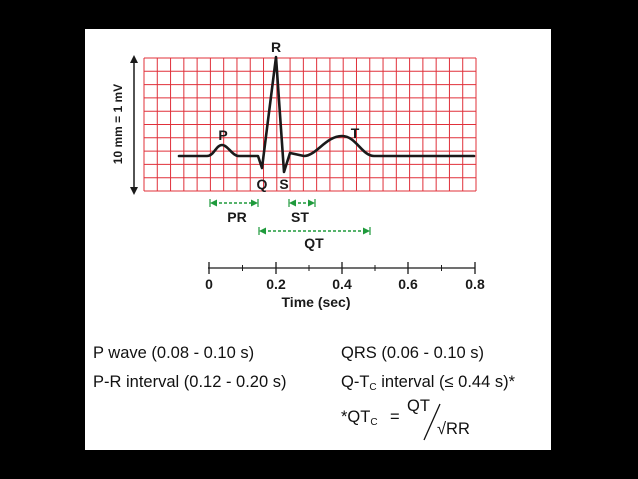 The image size is (638, 479). I want to click on qtc-interval-note: Q-TC interval (≤ 0.44 s)*, so click(428, 383).